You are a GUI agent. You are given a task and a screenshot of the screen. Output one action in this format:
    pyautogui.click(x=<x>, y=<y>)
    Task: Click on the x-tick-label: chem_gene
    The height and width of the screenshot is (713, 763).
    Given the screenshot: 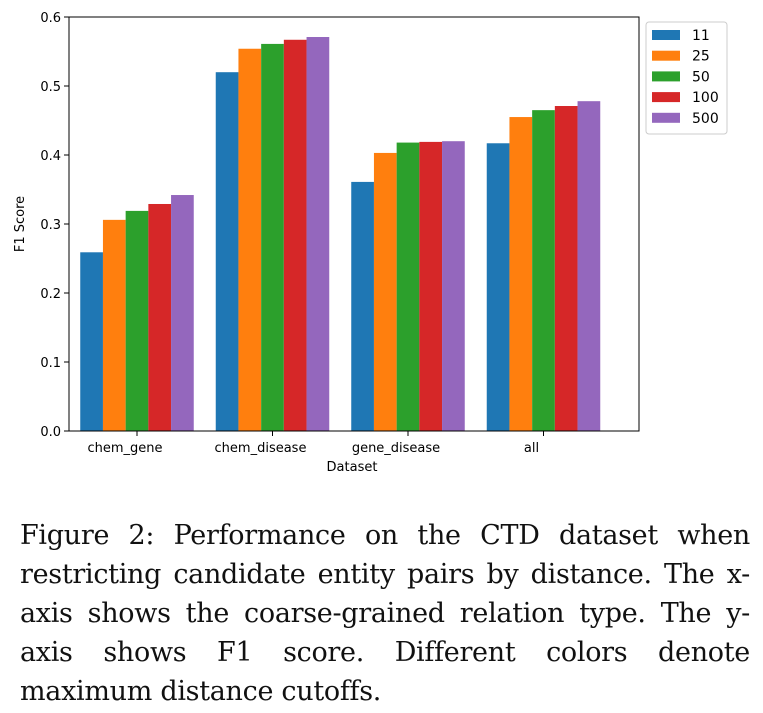 What is the action you would take?
    pyautogui.click(x=124, y=448)
    